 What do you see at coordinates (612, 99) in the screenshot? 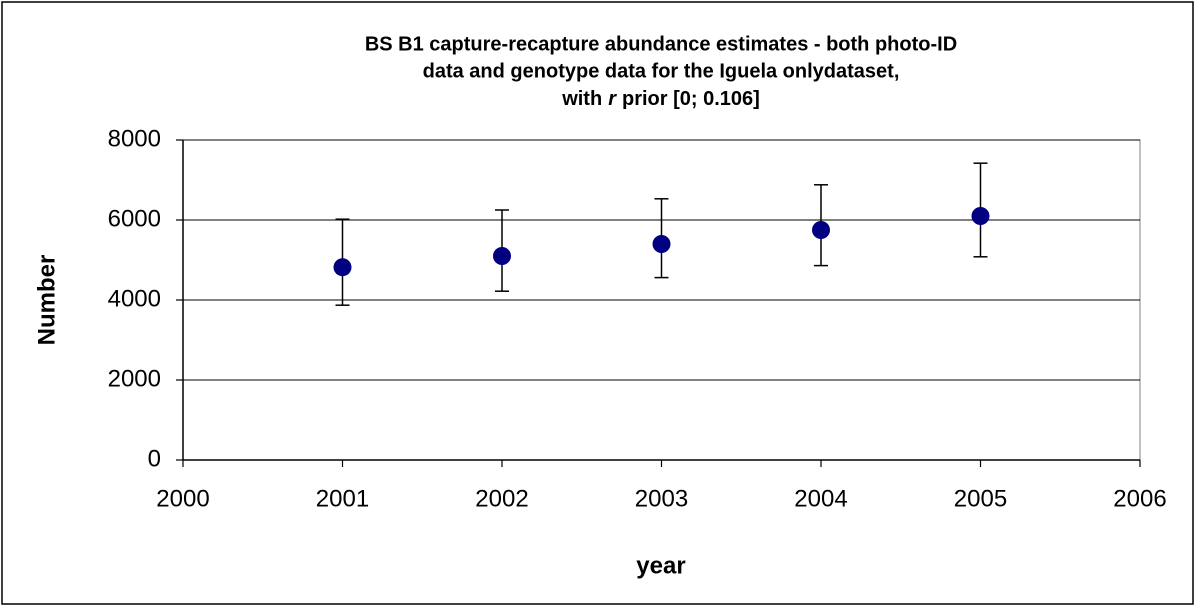
I see `title-segment: r` at bounding box center [612, 99].